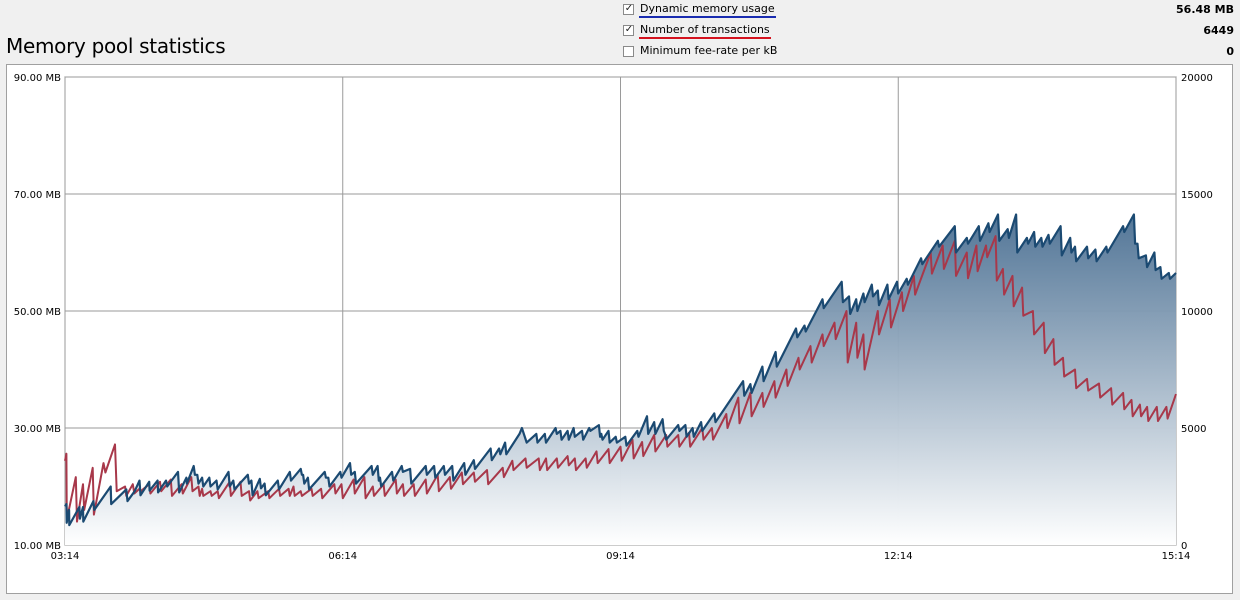 The height and width of the screenshot is (600, 1240). Describe the element at coordinates (628, 9) in the screenshot. I see `memory-checkbox` at that location.